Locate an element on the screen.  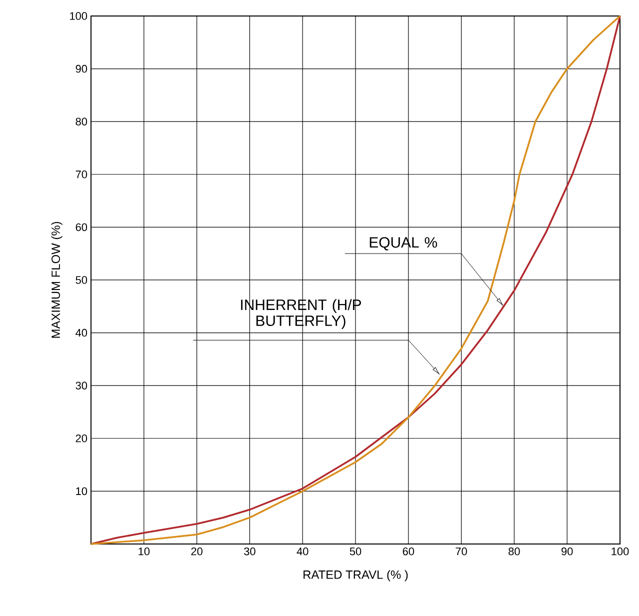
x-tick-label: 90 is located at coordinates (567, 552).